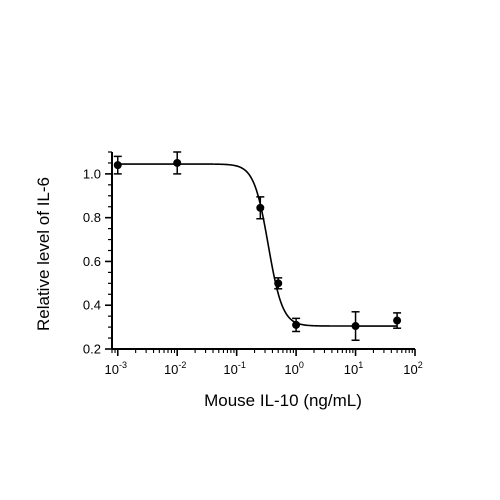 The width and height of the screenshot is (500, 500). I want to click on x-axis-title: Mouse IL-10 (ng/mL), so click(283, 400).